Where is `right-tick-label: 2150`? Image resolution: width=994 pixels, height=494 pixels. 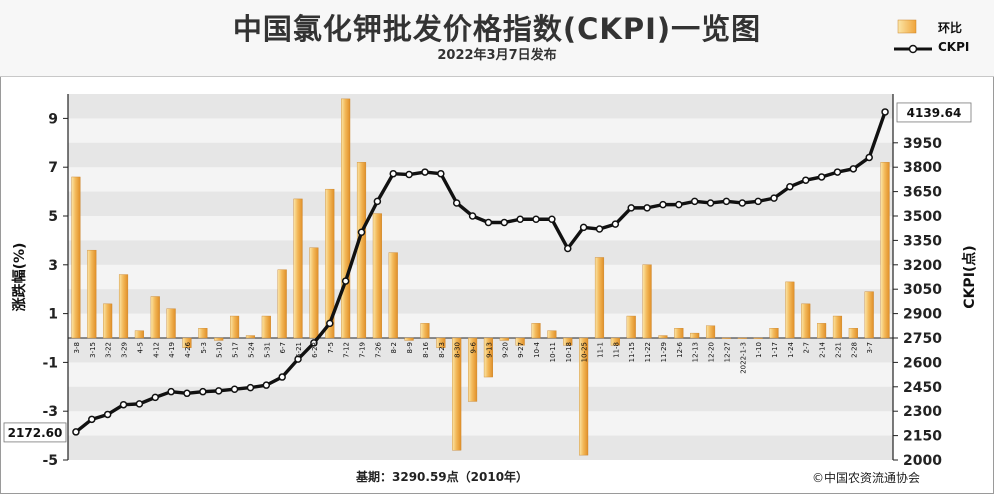 right-tick-label: 2150 is located at coordinates (922, 437).